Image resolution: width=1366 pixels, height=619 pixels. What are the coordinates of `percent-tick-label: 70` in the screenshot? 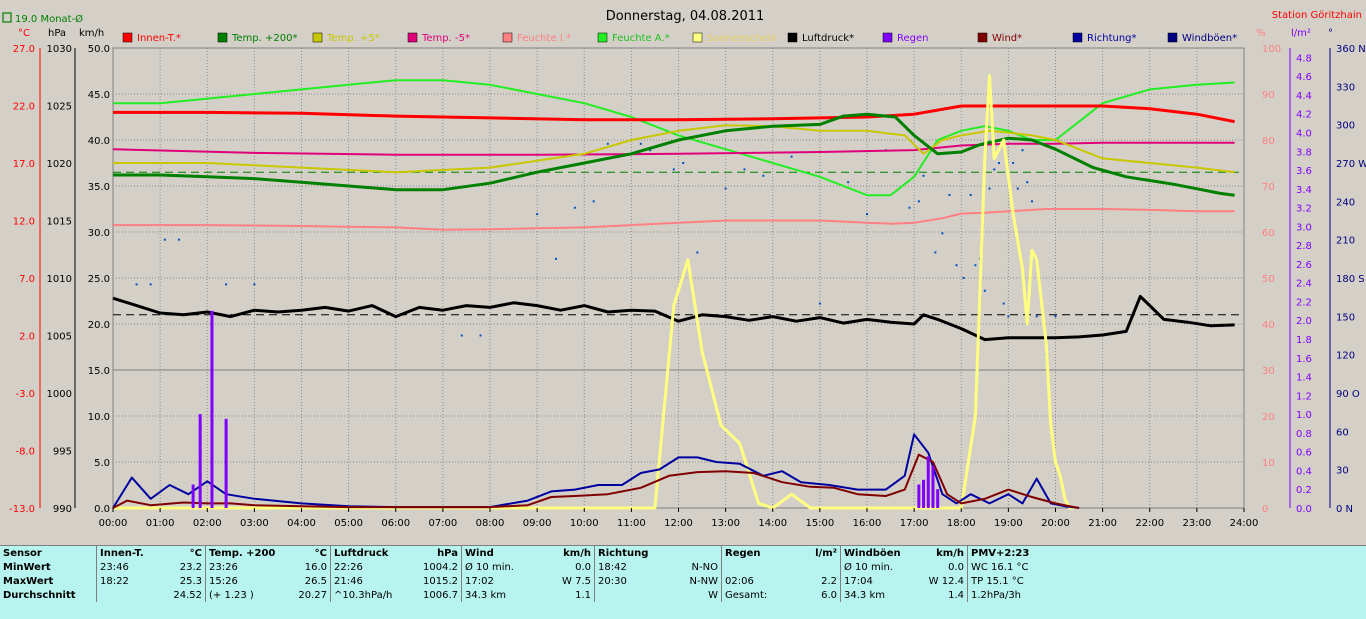 It's located at (1268, 187).